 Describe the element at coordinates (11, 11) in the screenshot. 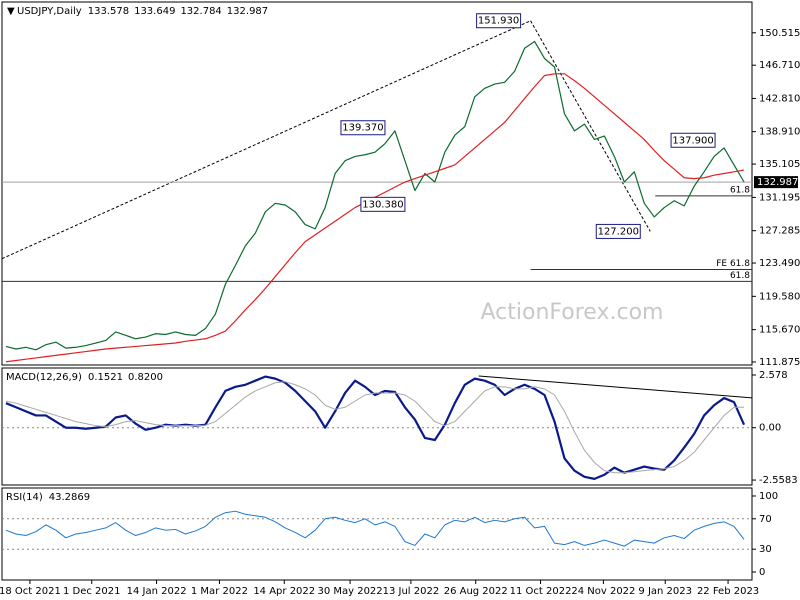

I see `menu-arrow: ▼` at that location.